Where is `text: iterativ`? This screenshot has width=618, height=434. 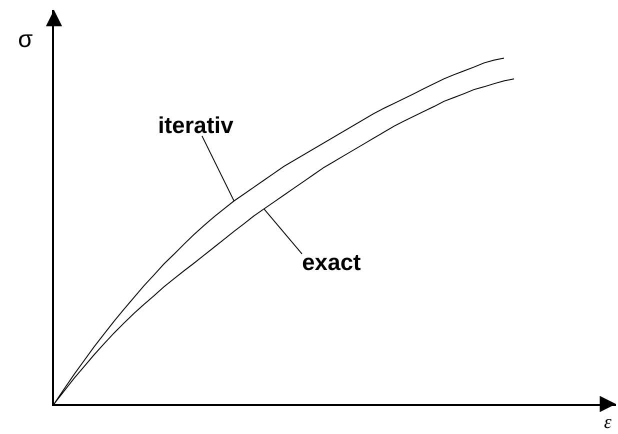 text: iterativ is located at coordinates (196, 125).